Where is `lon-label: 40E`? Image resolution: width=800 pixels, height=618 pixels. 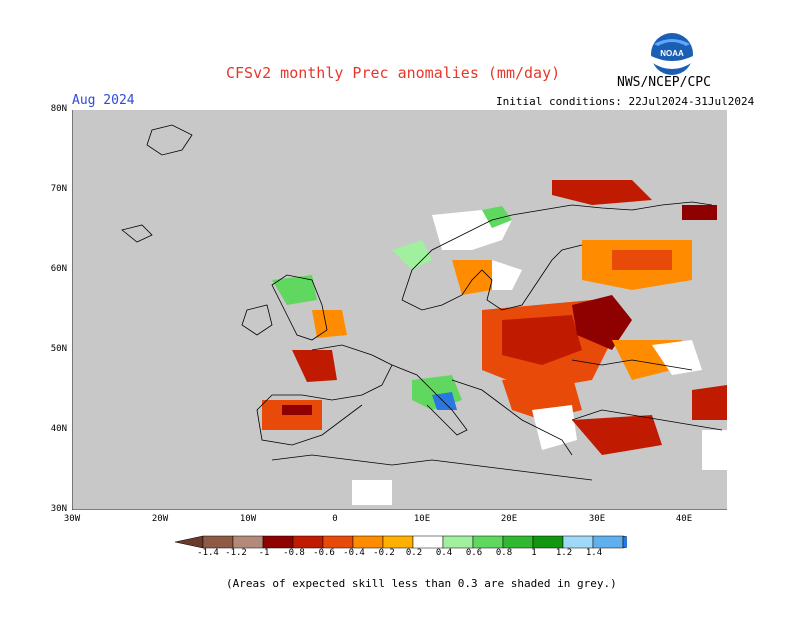
lon-label: 40E is located at coordinates (684, 519).